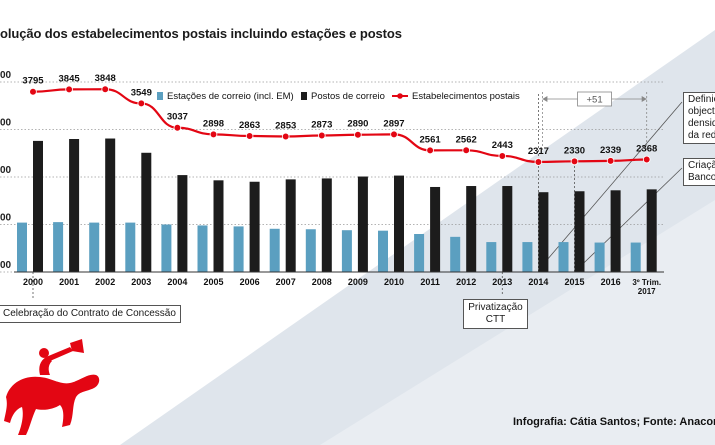 This screenshot has width=715, height=445. Describe the element at coordinates (400, 96) in the screenshot. I see `legend-swatch-dot` at that location.